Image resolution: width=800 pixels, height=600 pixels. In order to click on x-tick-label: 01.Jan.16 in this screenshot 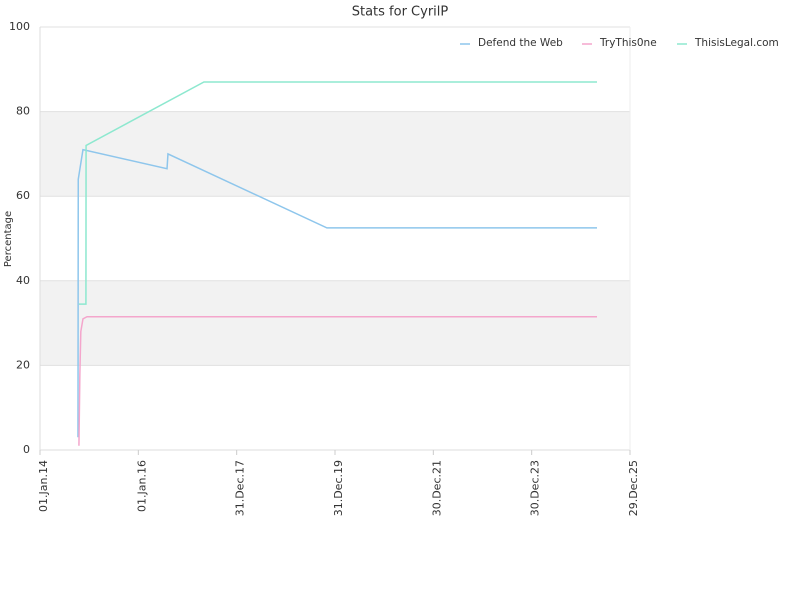, I will do `click(141, 486)`.